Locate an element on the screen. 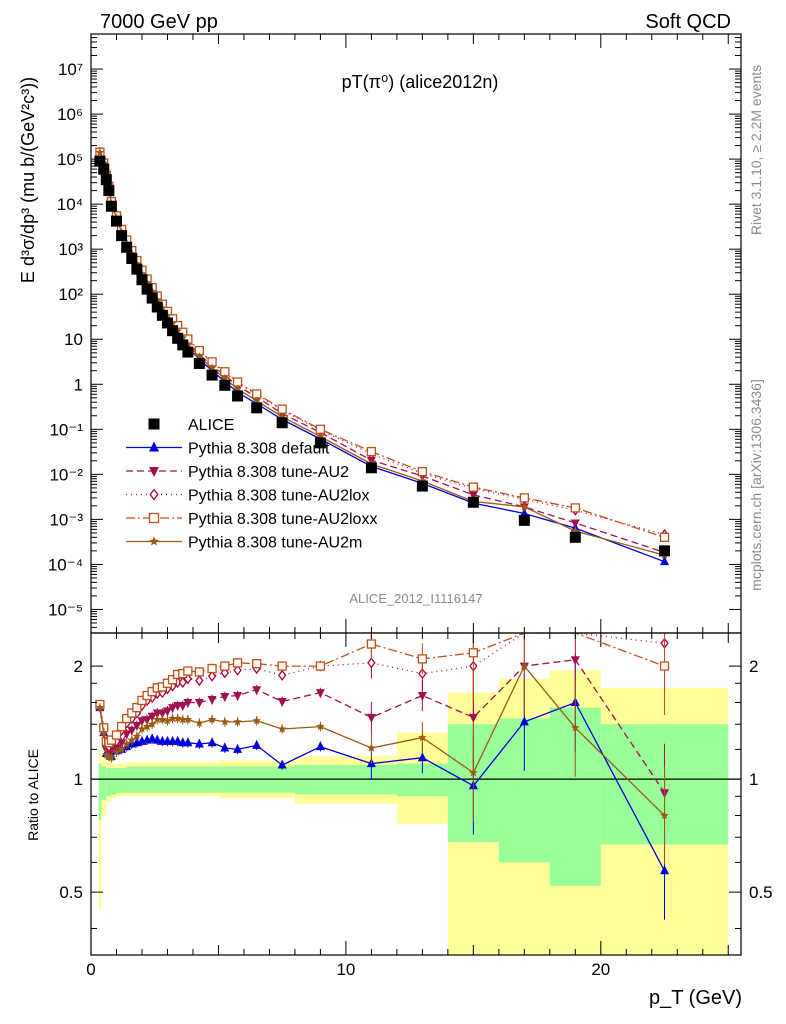  y-tick-label: 10⁷ is located at coordinates (70, 69).